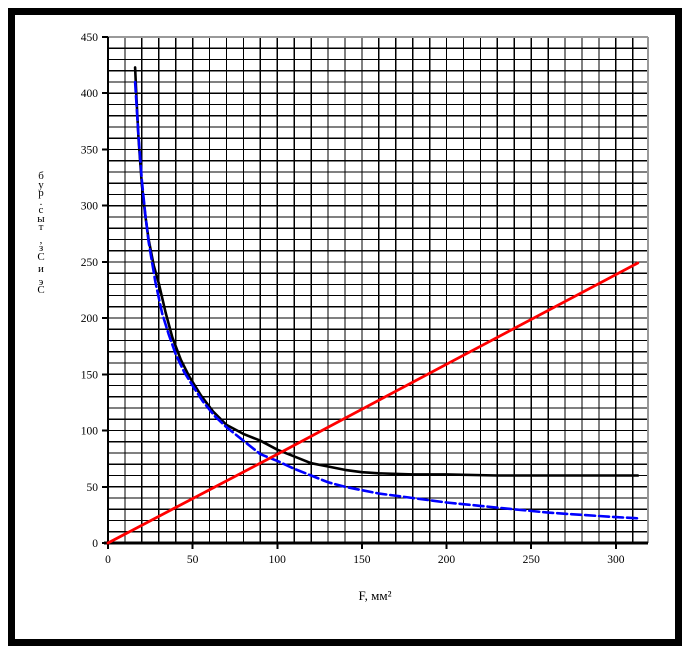  What do you see at coordinates (193, 560) in the screenshot?
I see `x-tick-label: 50` at bounding box center [193, 560].